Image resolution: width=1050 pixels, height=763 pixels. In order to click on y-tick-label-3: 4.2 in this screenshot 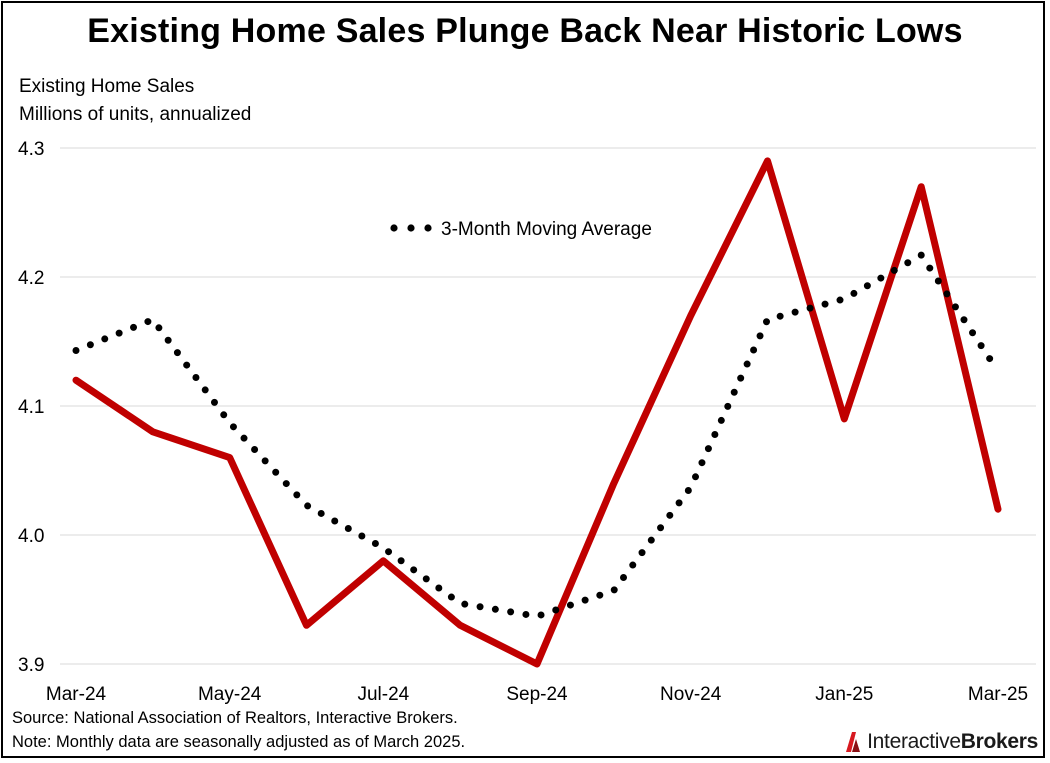, I will do `click(31, 278)`.